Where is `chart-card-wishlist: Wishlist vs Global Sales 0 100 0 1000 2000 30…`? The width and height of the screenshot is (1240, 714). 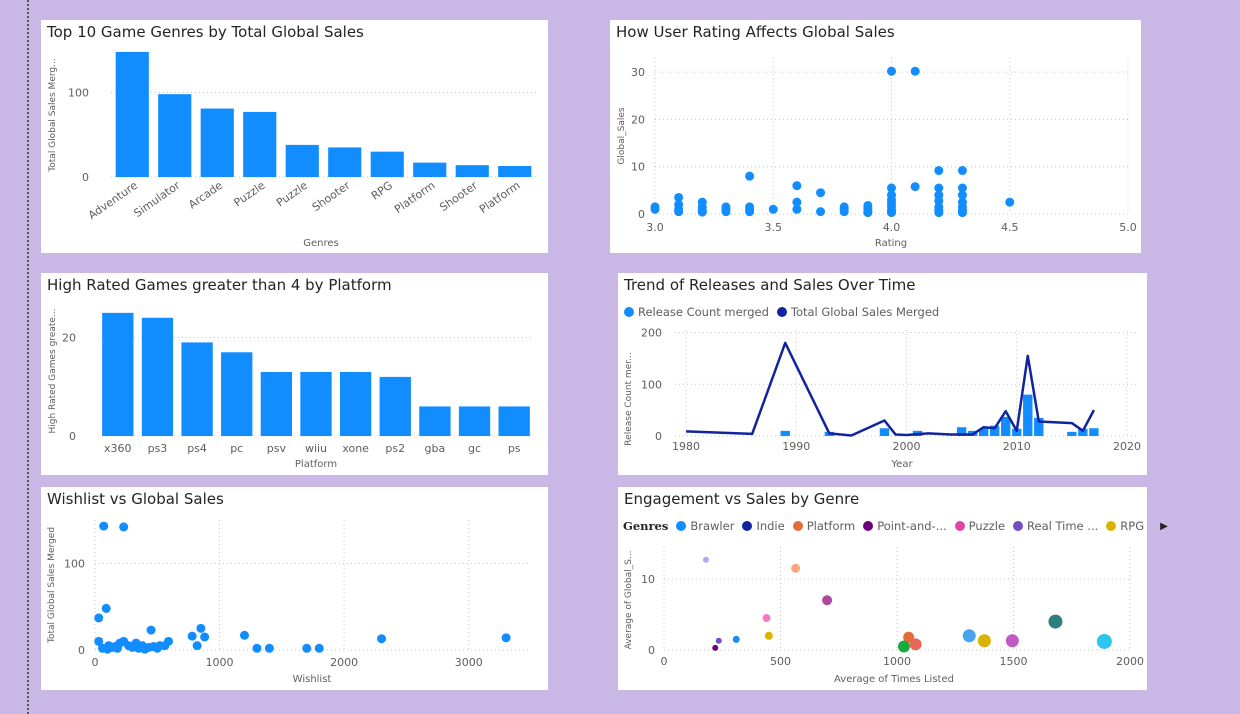
chart-card-wishlist: Wishlist vs Global Sales 0 100 0 1000 2000 30… is located at coordinates (294, 588).